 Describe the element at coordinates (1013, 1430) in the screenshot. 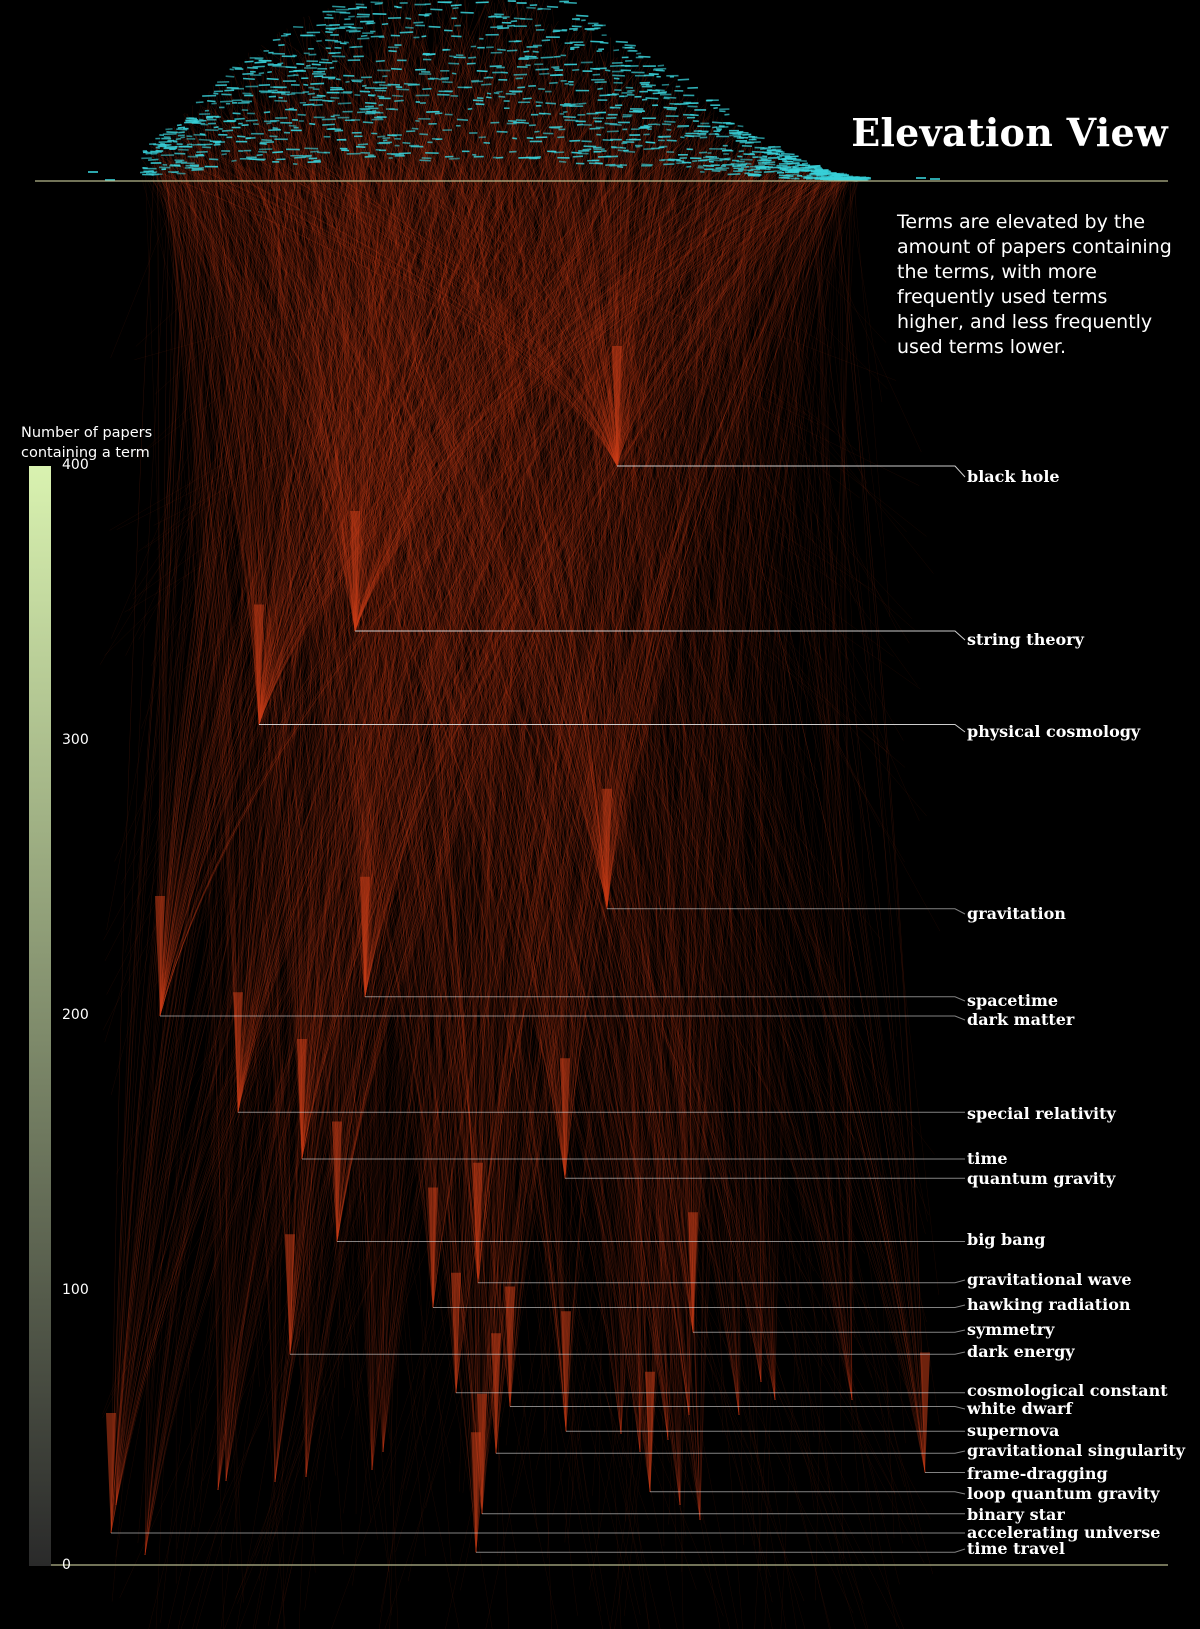

I see `term-label: supernova` at that location.